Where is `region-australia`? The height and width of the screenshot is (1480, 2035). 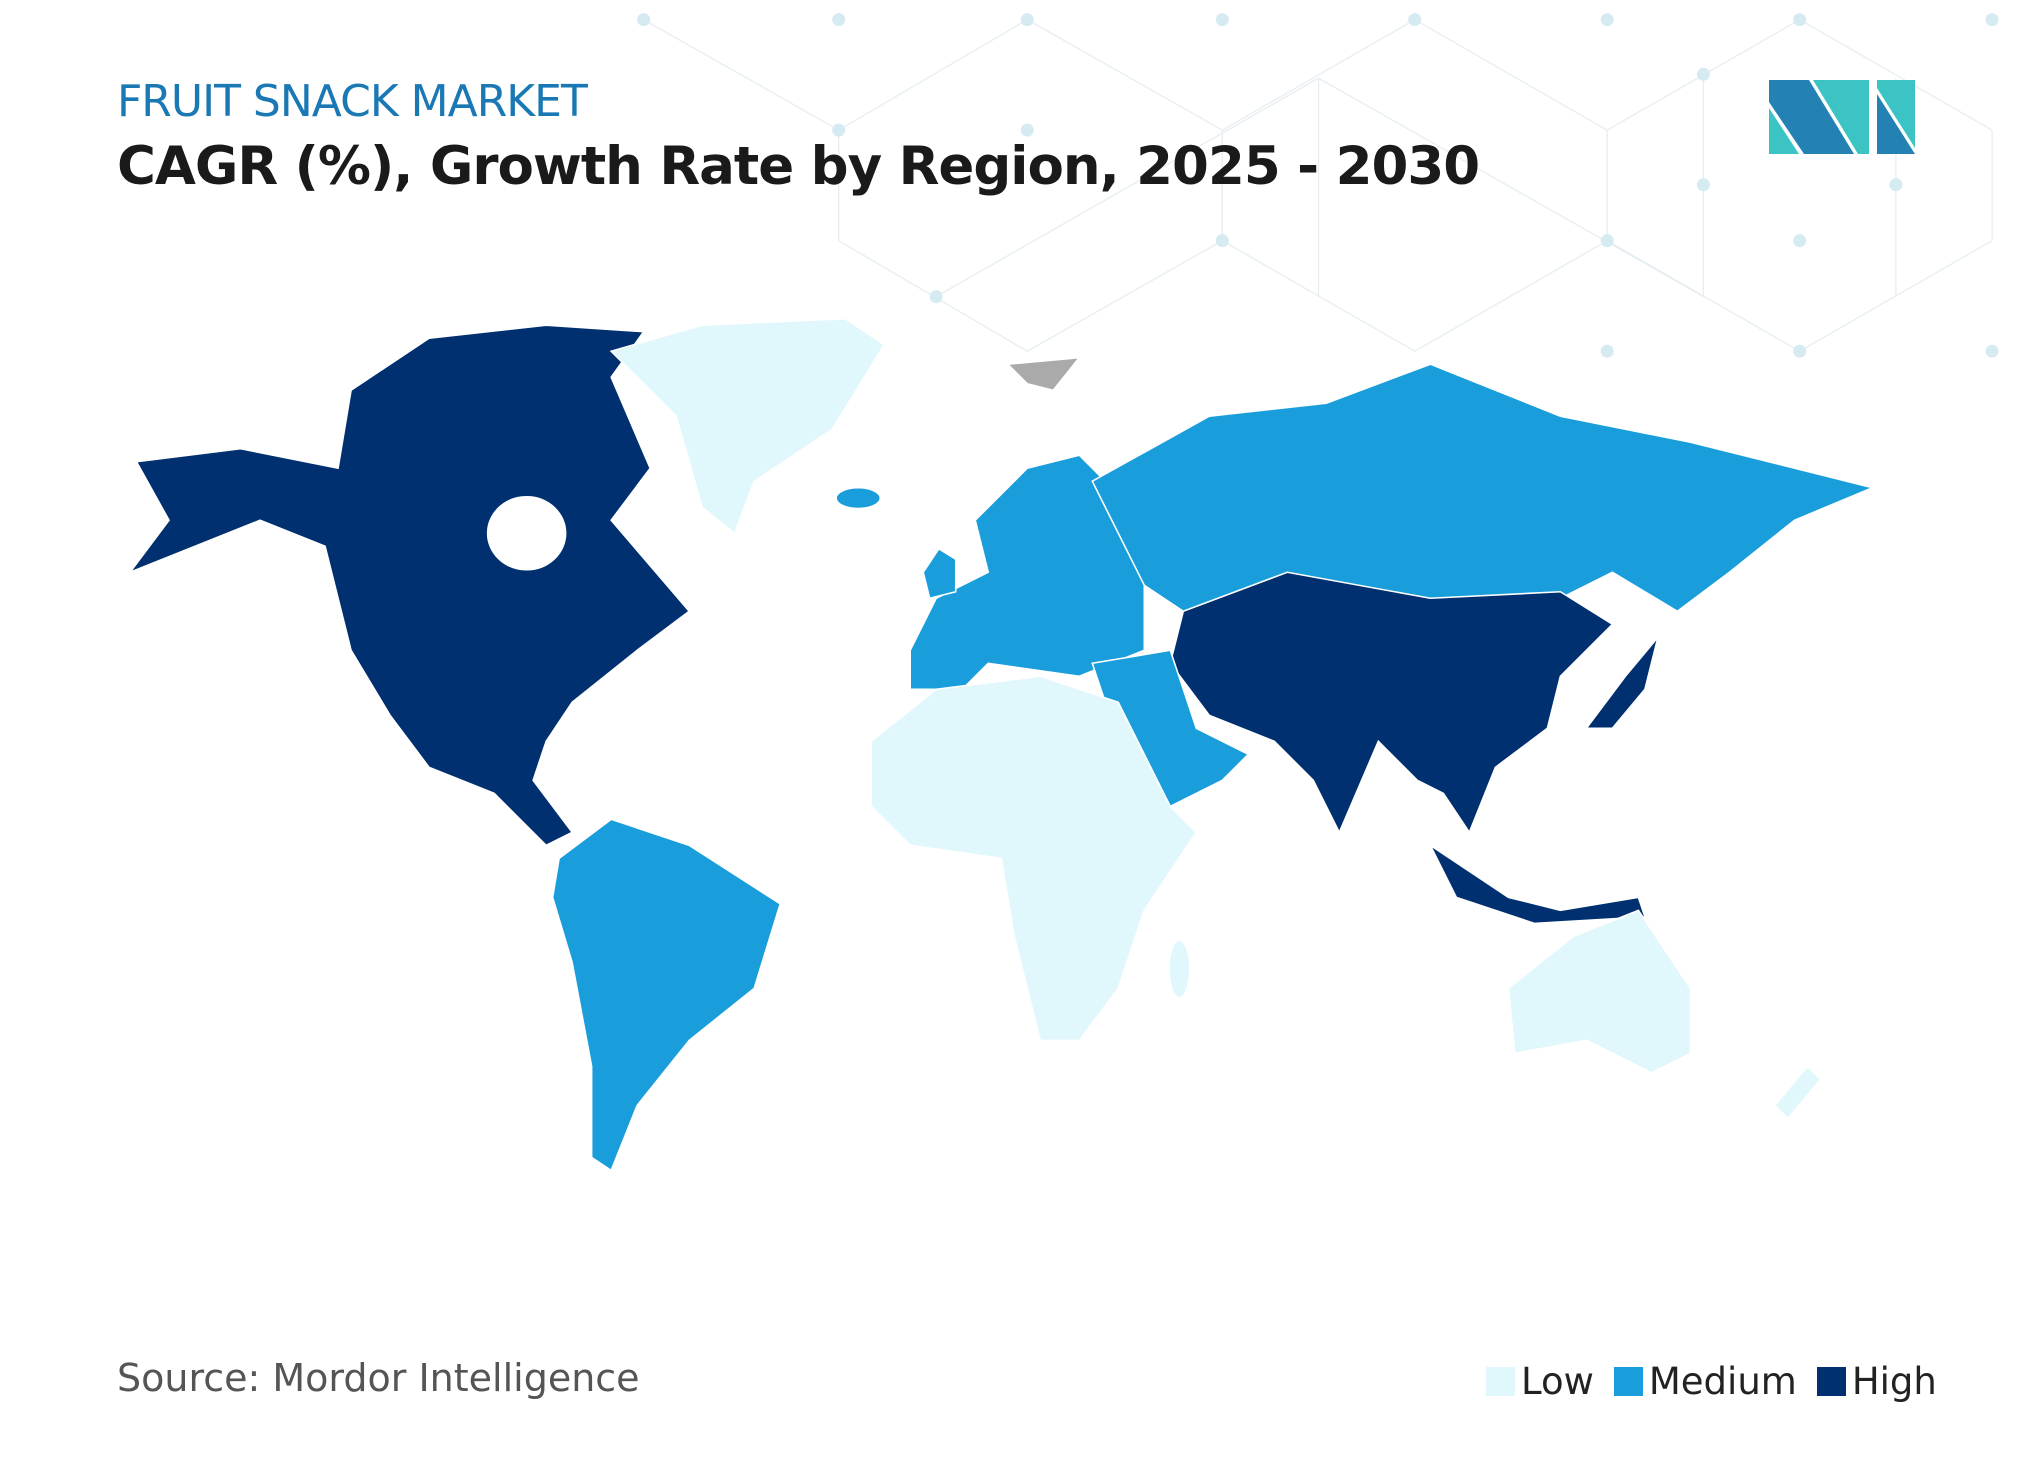
region-australia is located at coordinates (1599, 991).